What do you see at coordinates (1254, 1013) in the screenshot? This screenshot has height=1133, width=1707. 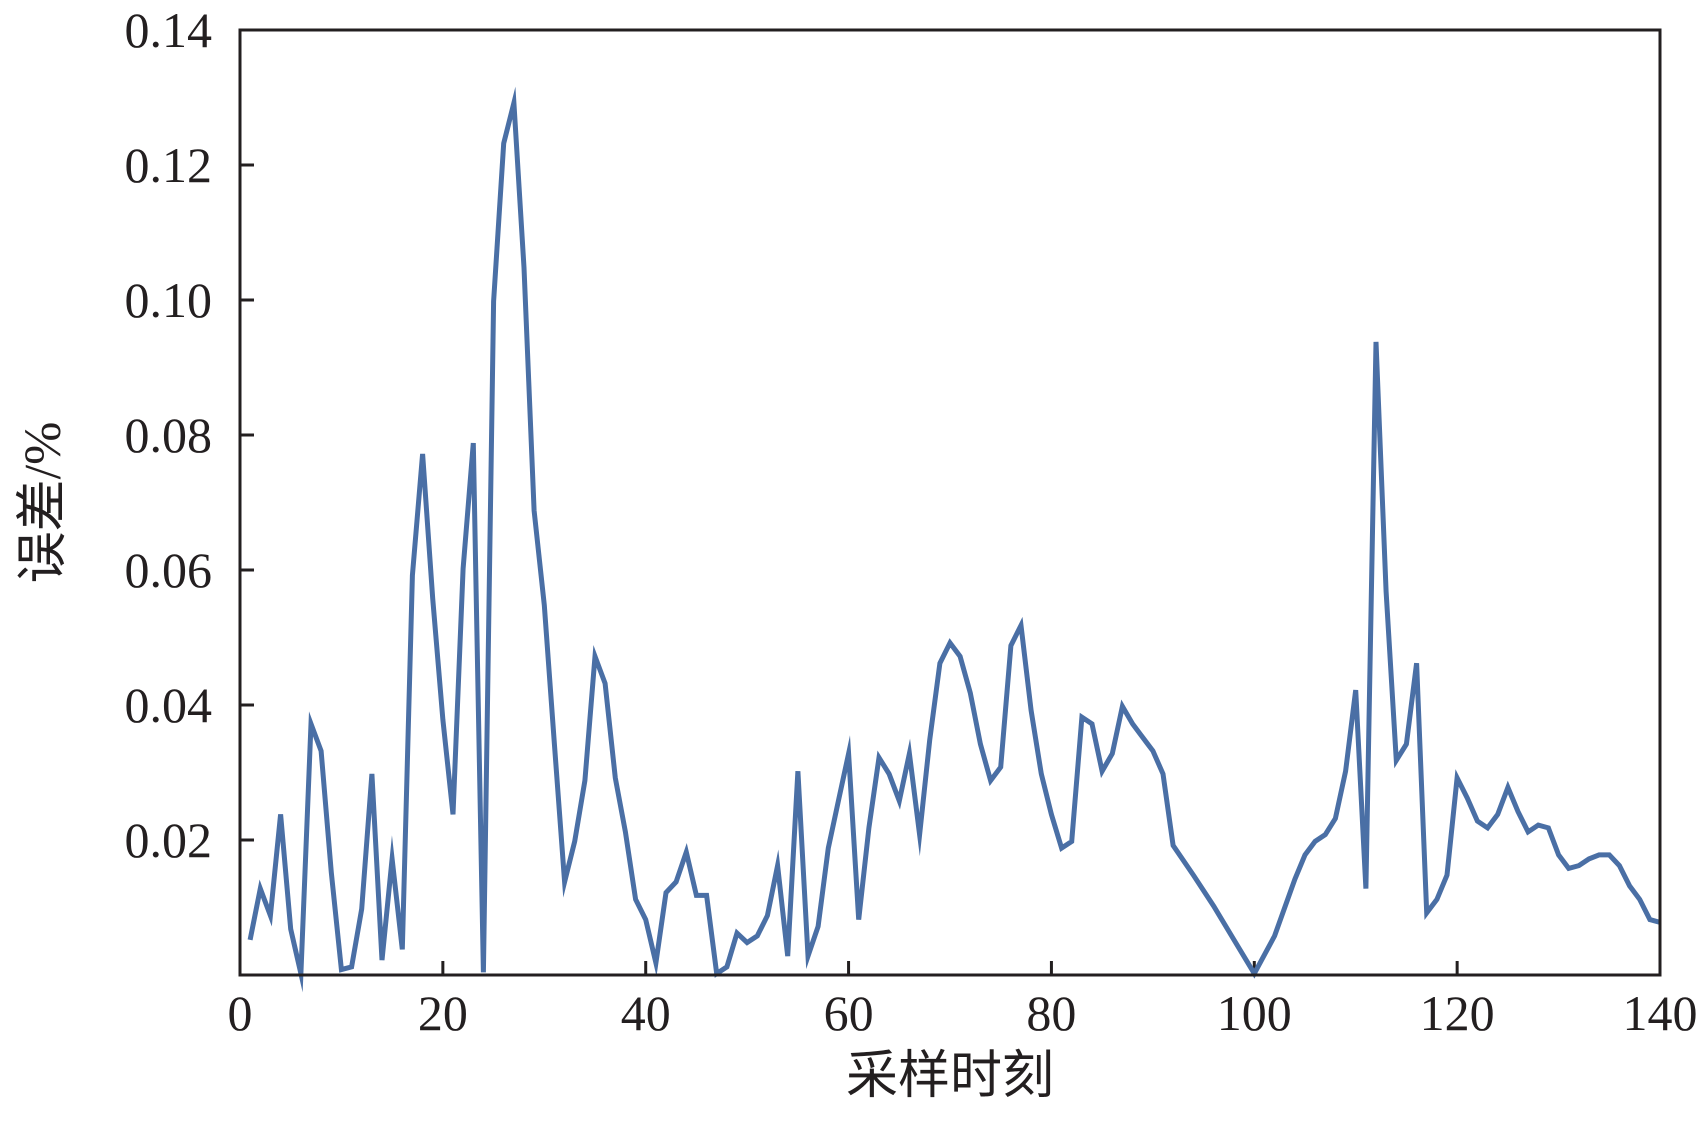 I see `x-tick-label: 100` at bounding box center [1254, 1013].